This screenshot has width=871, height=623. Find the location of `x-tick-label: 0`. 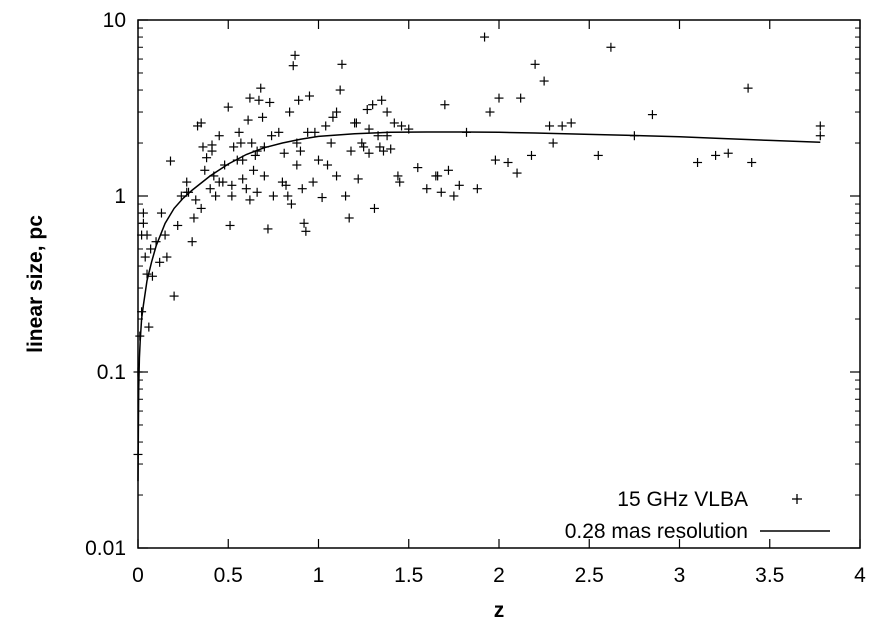

x-tick-label: 0 is located at coordinates (138, 575).